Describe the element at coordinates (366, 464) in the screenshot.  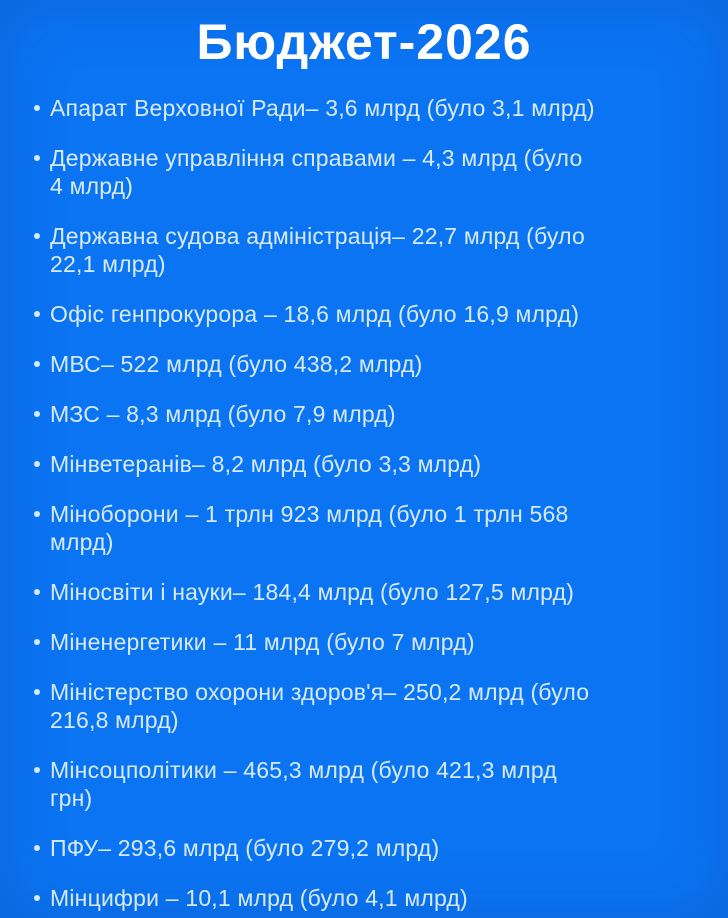
I see `budget-item: Мінветеранів– 8,2 млрд (було 3,3 млрд)` at that location.